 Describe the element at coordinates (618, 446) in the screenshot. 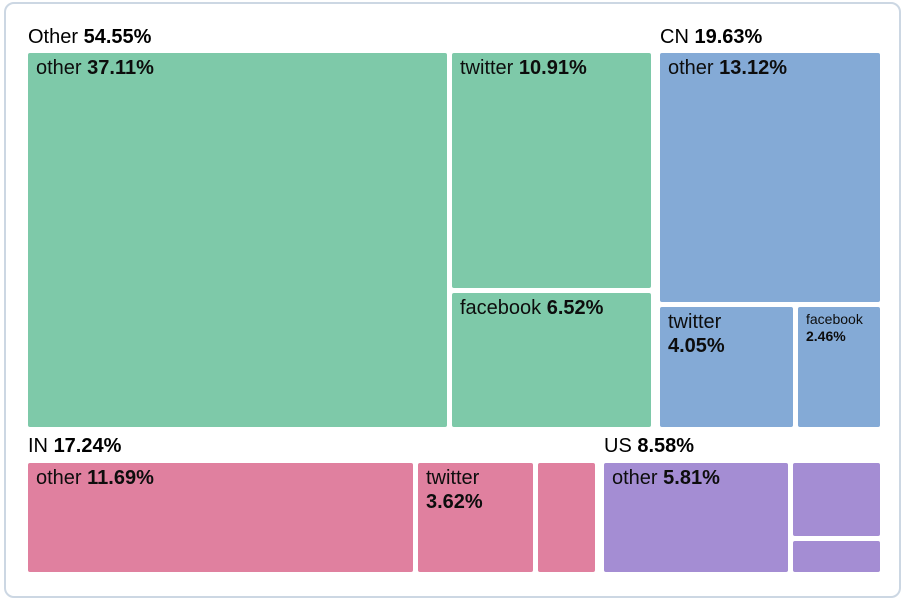

I see `group-name: US` at that location.